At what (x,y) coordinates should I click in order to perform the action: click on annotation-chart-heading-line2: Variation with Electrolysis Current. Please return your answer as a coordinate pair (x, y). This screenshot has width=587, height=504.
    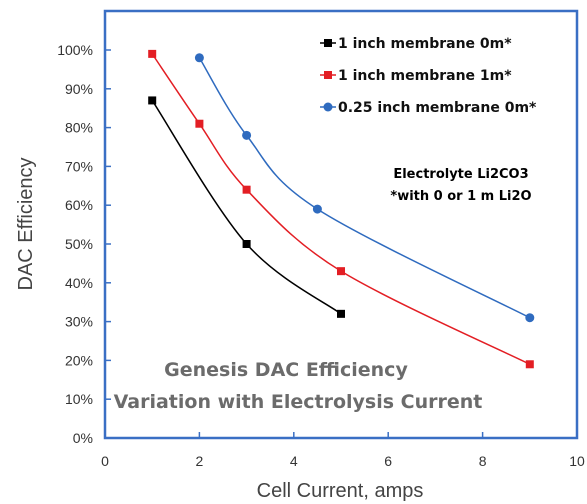
    Looking at the image, I should click on (298, 402).